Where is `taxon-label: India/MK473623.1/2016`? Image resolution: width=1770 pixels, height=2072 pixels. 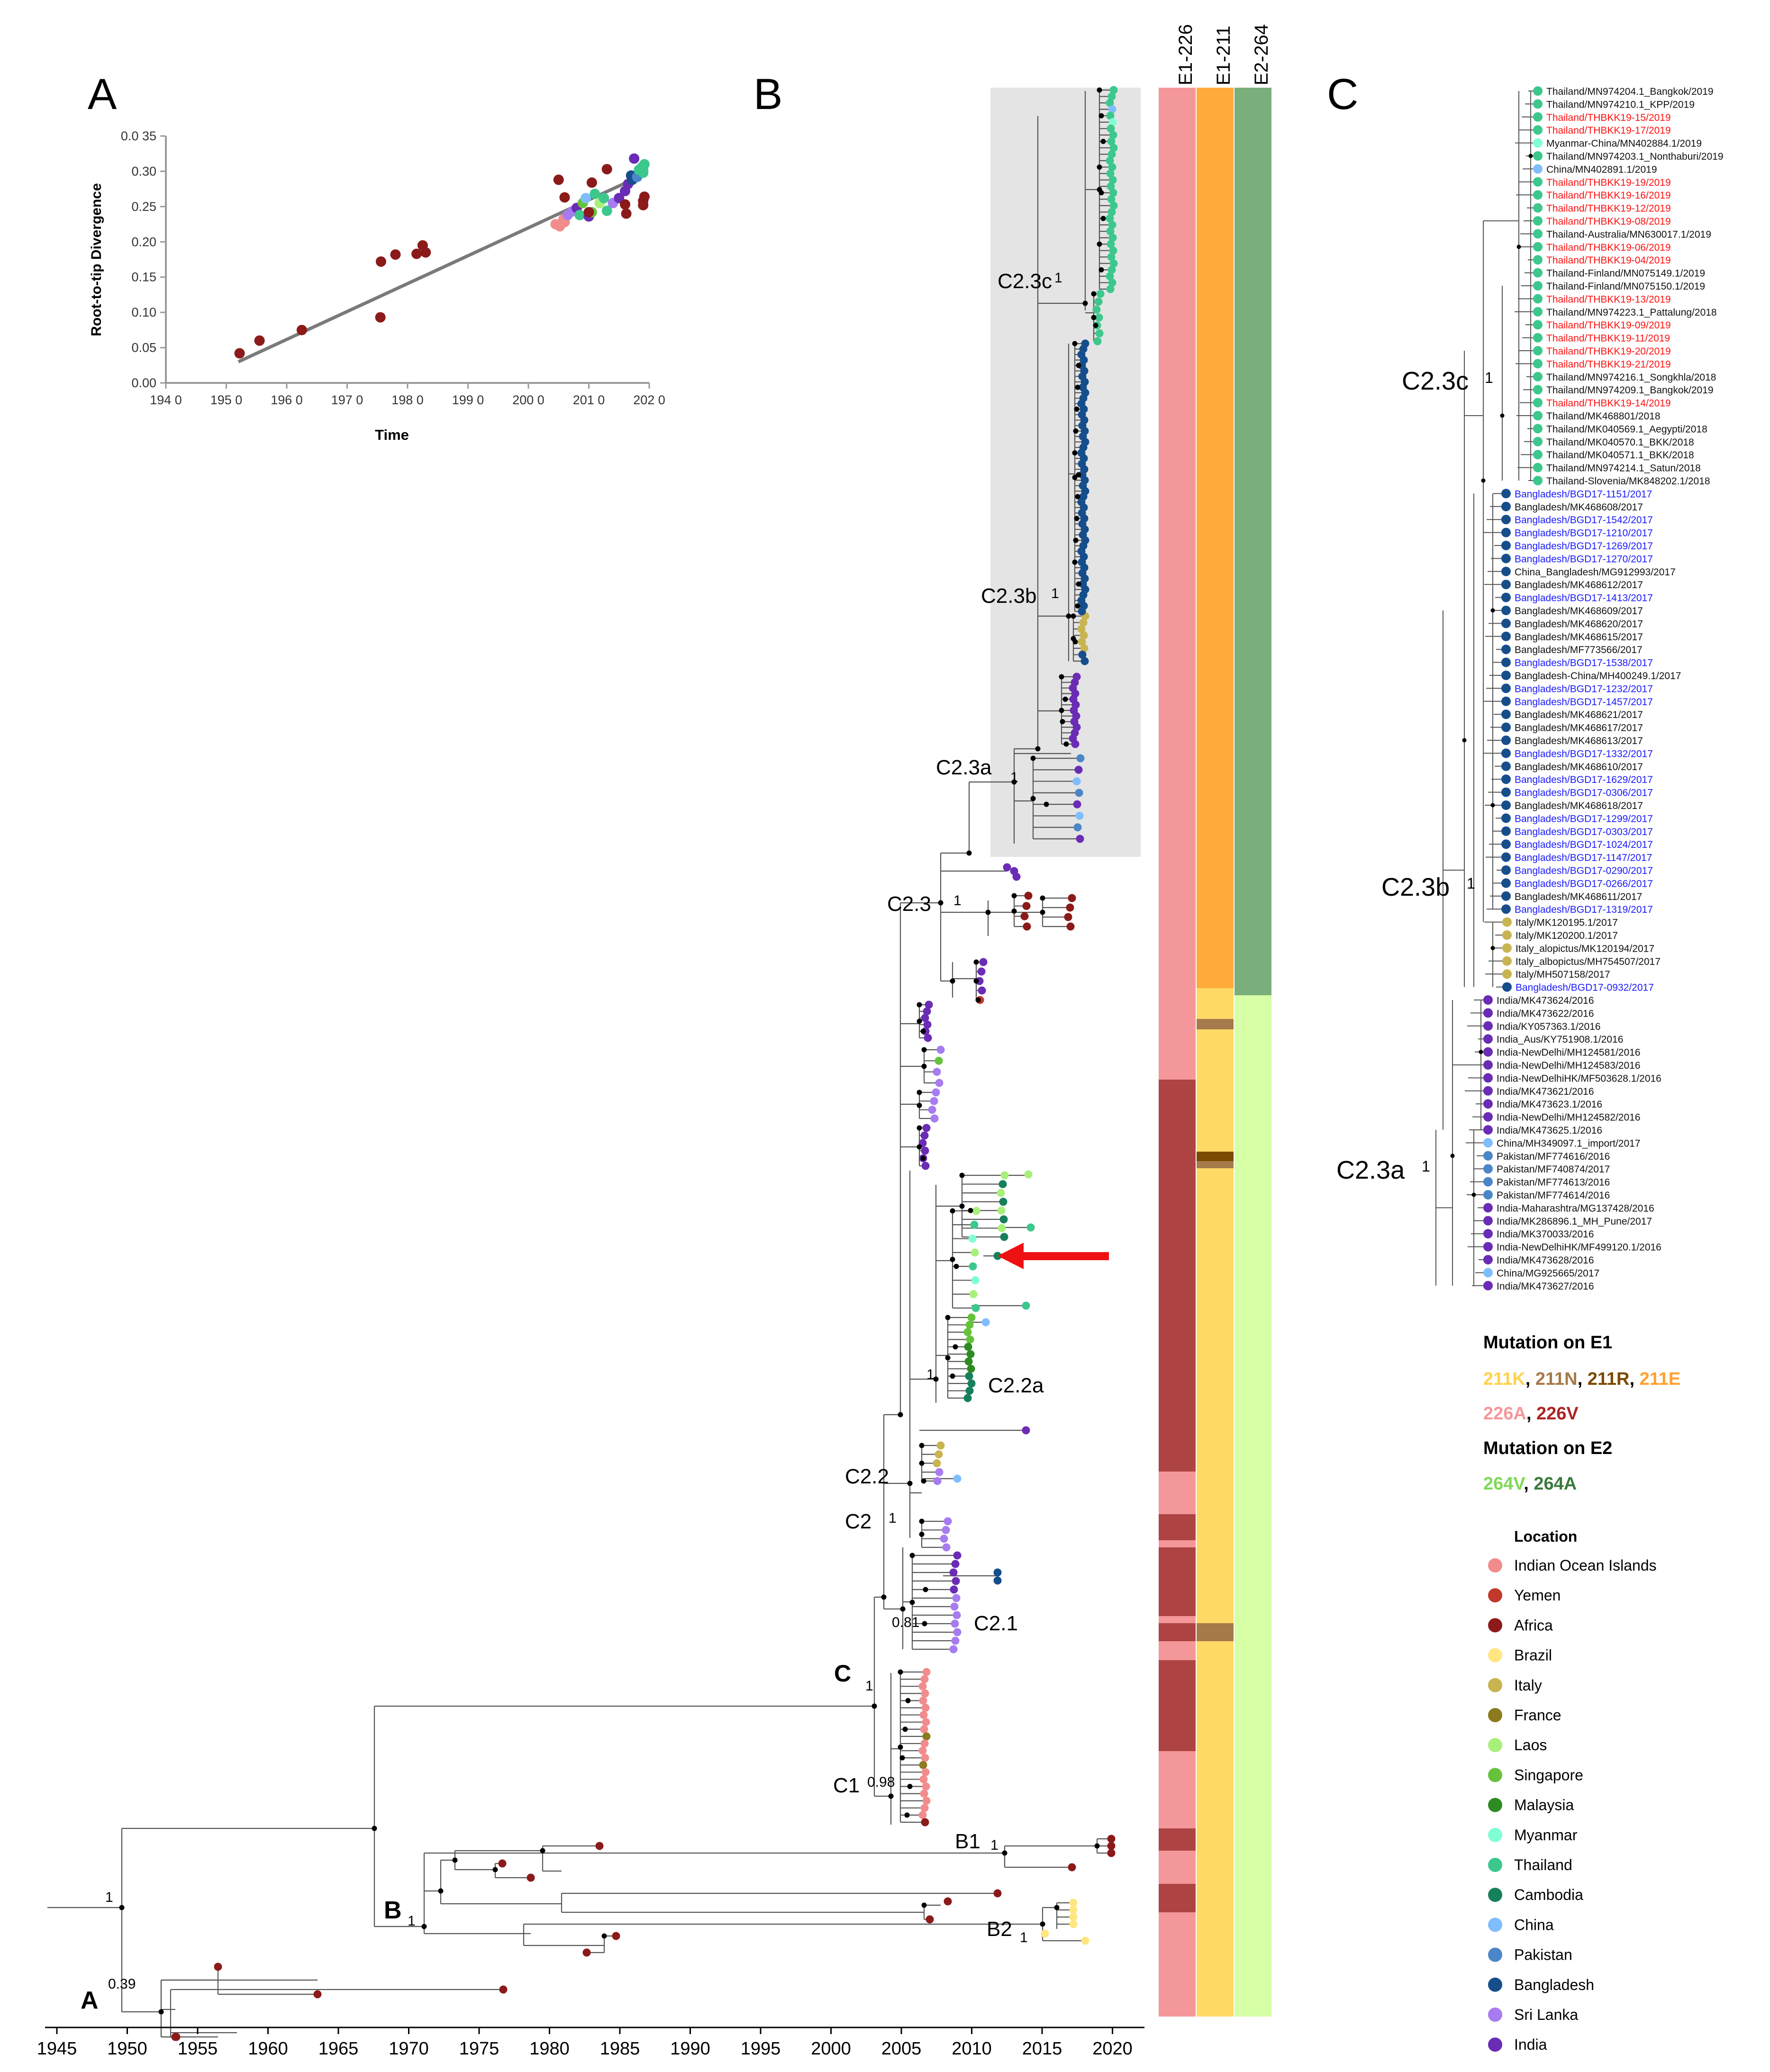 taxon-label: India/MK473623.1/2016 is located at coordinates (1550, 1104).